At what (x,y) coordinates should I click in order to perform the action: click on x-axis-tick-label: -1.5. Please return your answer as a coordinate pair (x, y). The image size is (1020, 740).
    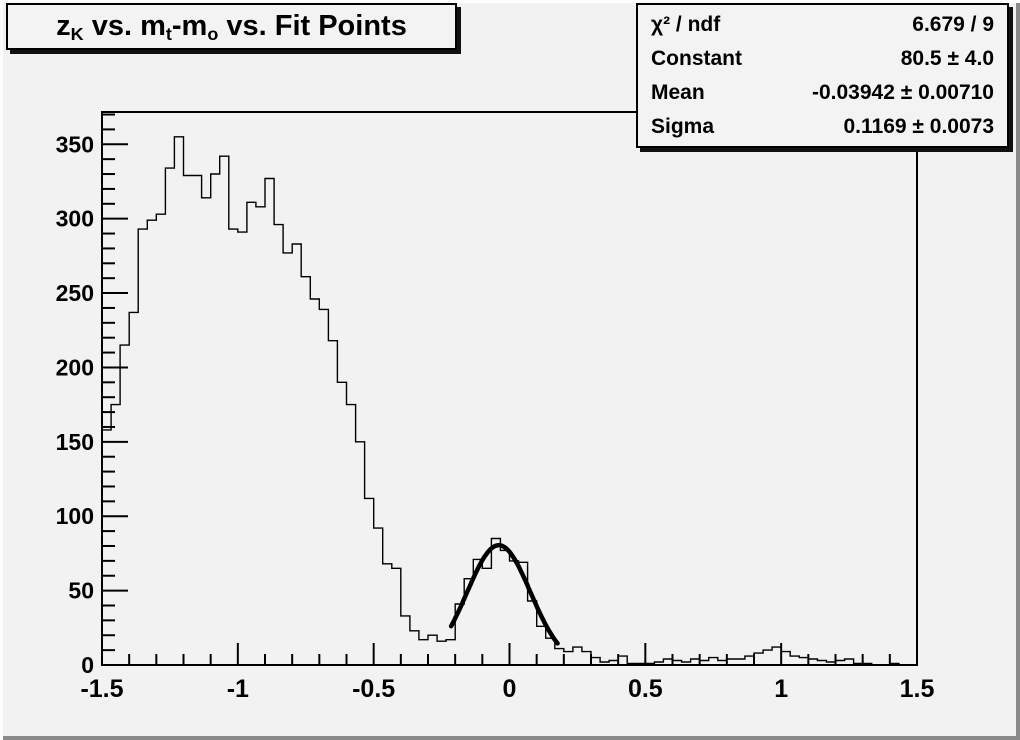
    Looking at the image, I should click on (101, 689).